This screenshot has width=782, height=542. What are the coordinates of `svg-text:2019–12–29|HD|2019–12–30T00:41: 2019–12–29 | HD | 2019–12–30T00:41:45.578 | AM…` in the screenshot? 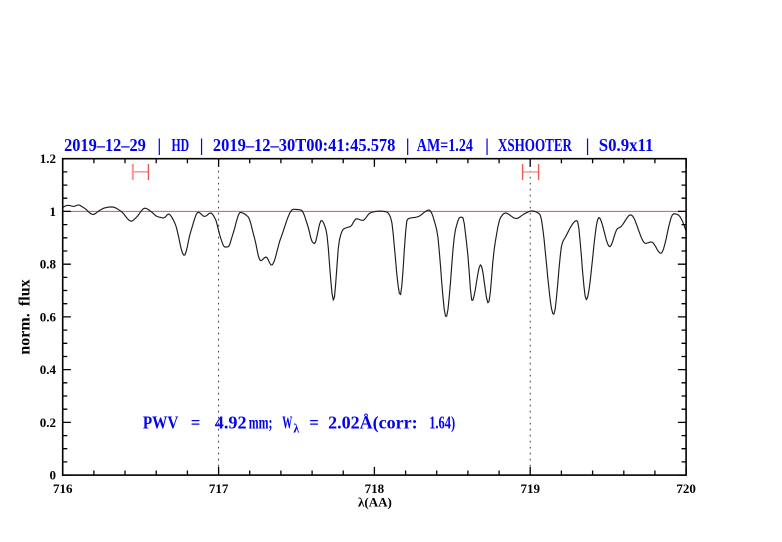 It's located at (358, 145).